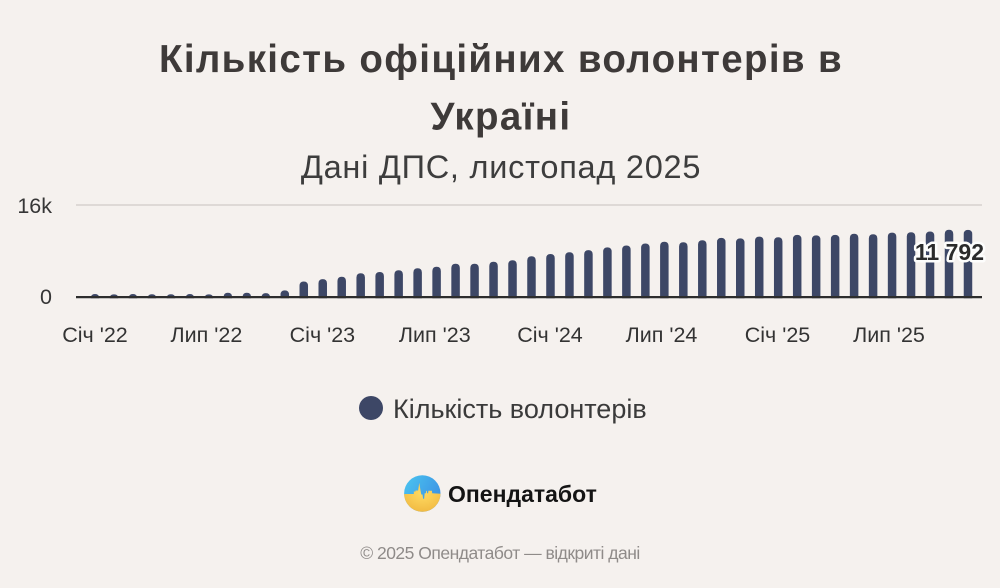 This screenshot has height=588, width=1000. Describe the element at coordinates (34, 206) in the screenshot. I see `svg-text: 16k` at that location.